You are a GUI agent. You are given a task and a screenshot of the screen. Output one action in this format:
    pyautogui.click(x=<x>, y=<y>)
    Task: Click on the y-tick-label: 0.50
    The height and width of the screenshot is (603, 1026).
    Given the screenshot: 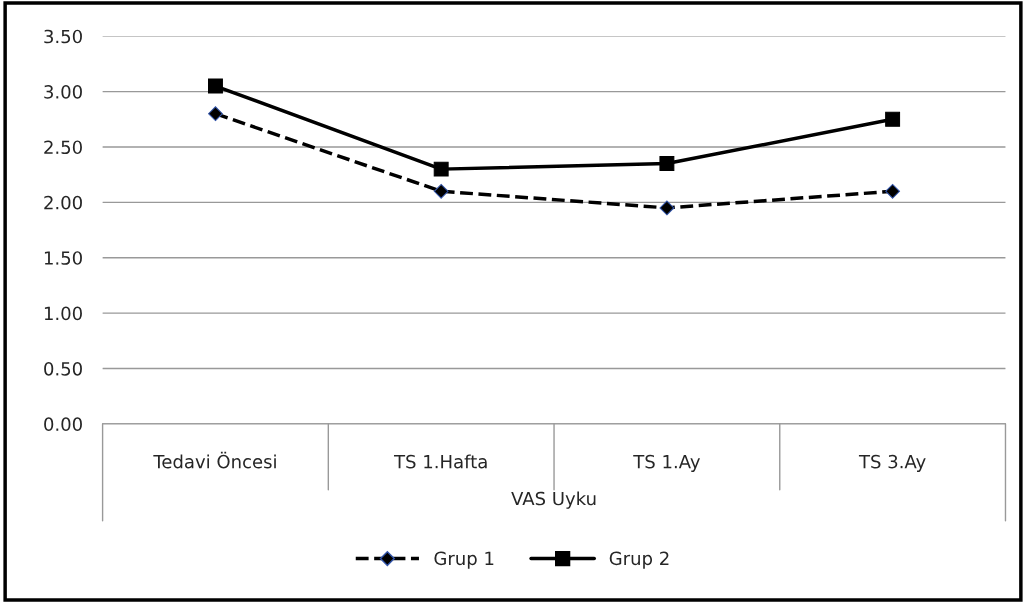 What is the action you would take?
    pyautogui.click(x=63, y=368)
    